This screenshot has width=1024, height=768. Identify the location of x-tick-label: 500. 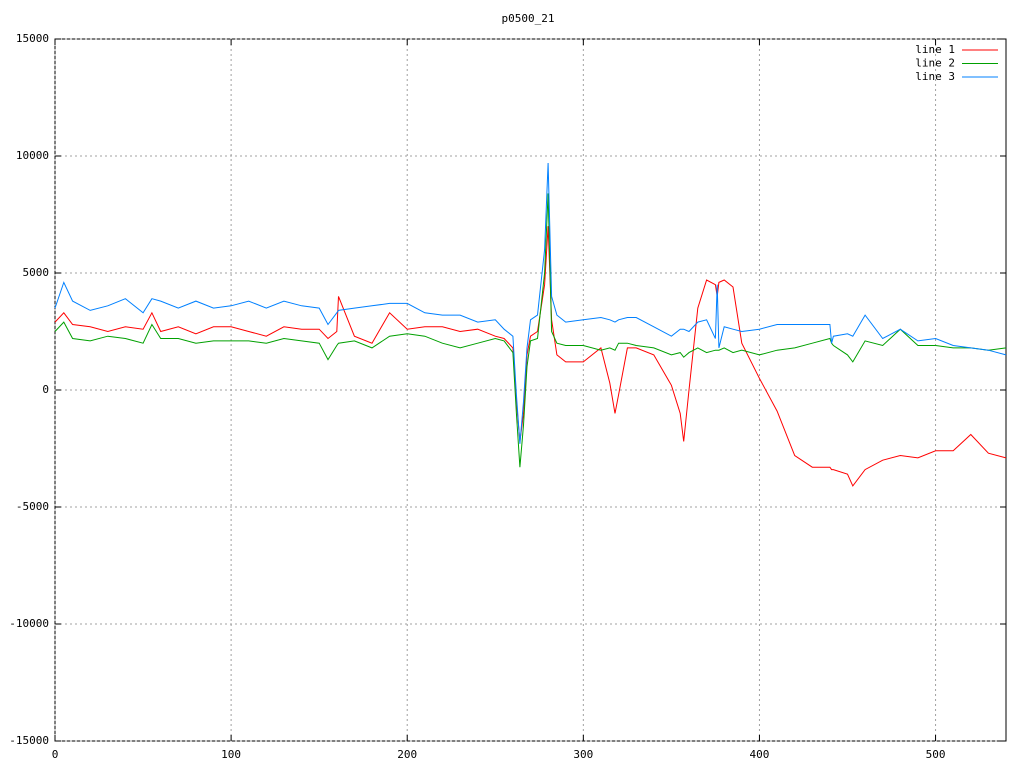
(936, 754).